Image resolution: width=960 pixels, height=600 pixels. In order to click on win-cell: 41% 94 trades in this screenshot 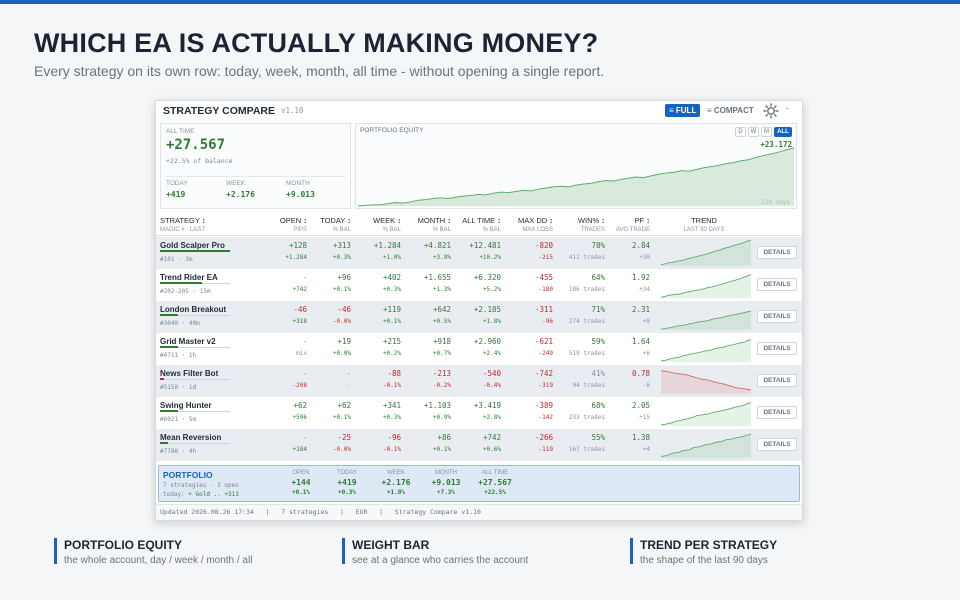, I will do `click(588, 379)`.